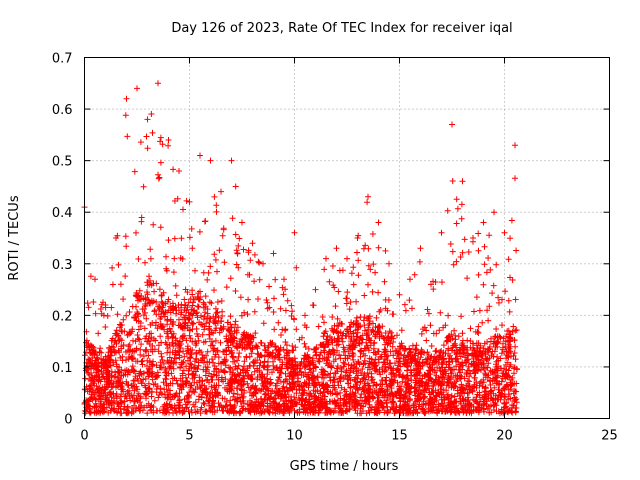  I want to click on y-tick-label: 0.7, so click(62, 59).